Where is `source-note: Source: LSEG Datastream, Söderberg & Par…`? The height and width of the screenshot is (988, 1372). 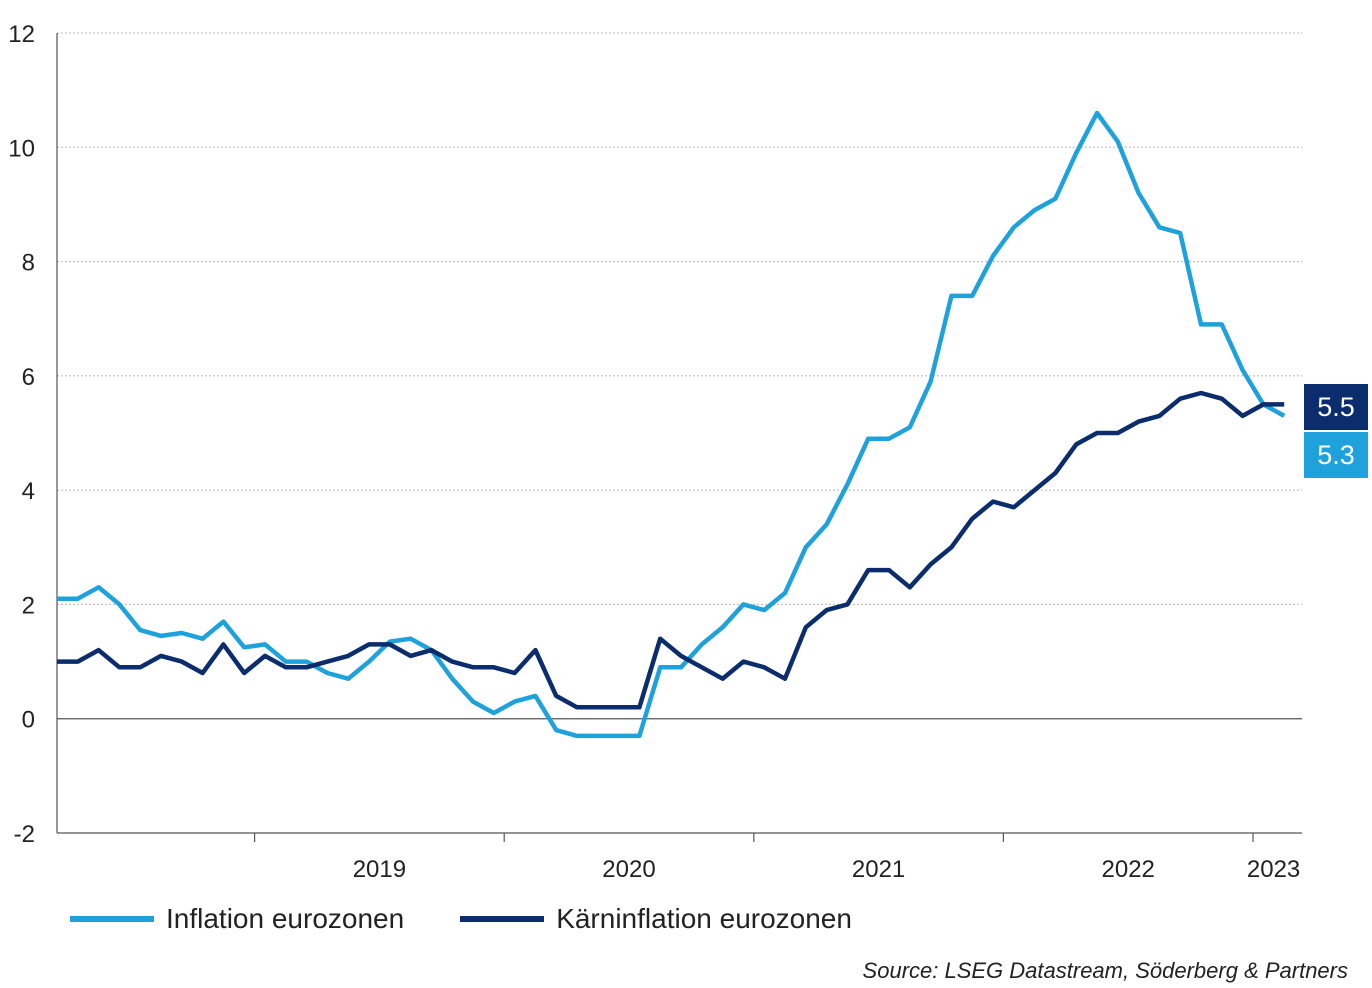
source-note: Source: LSEG Datastream, Söderberg & Par… is located at coordinates (1105, 970).